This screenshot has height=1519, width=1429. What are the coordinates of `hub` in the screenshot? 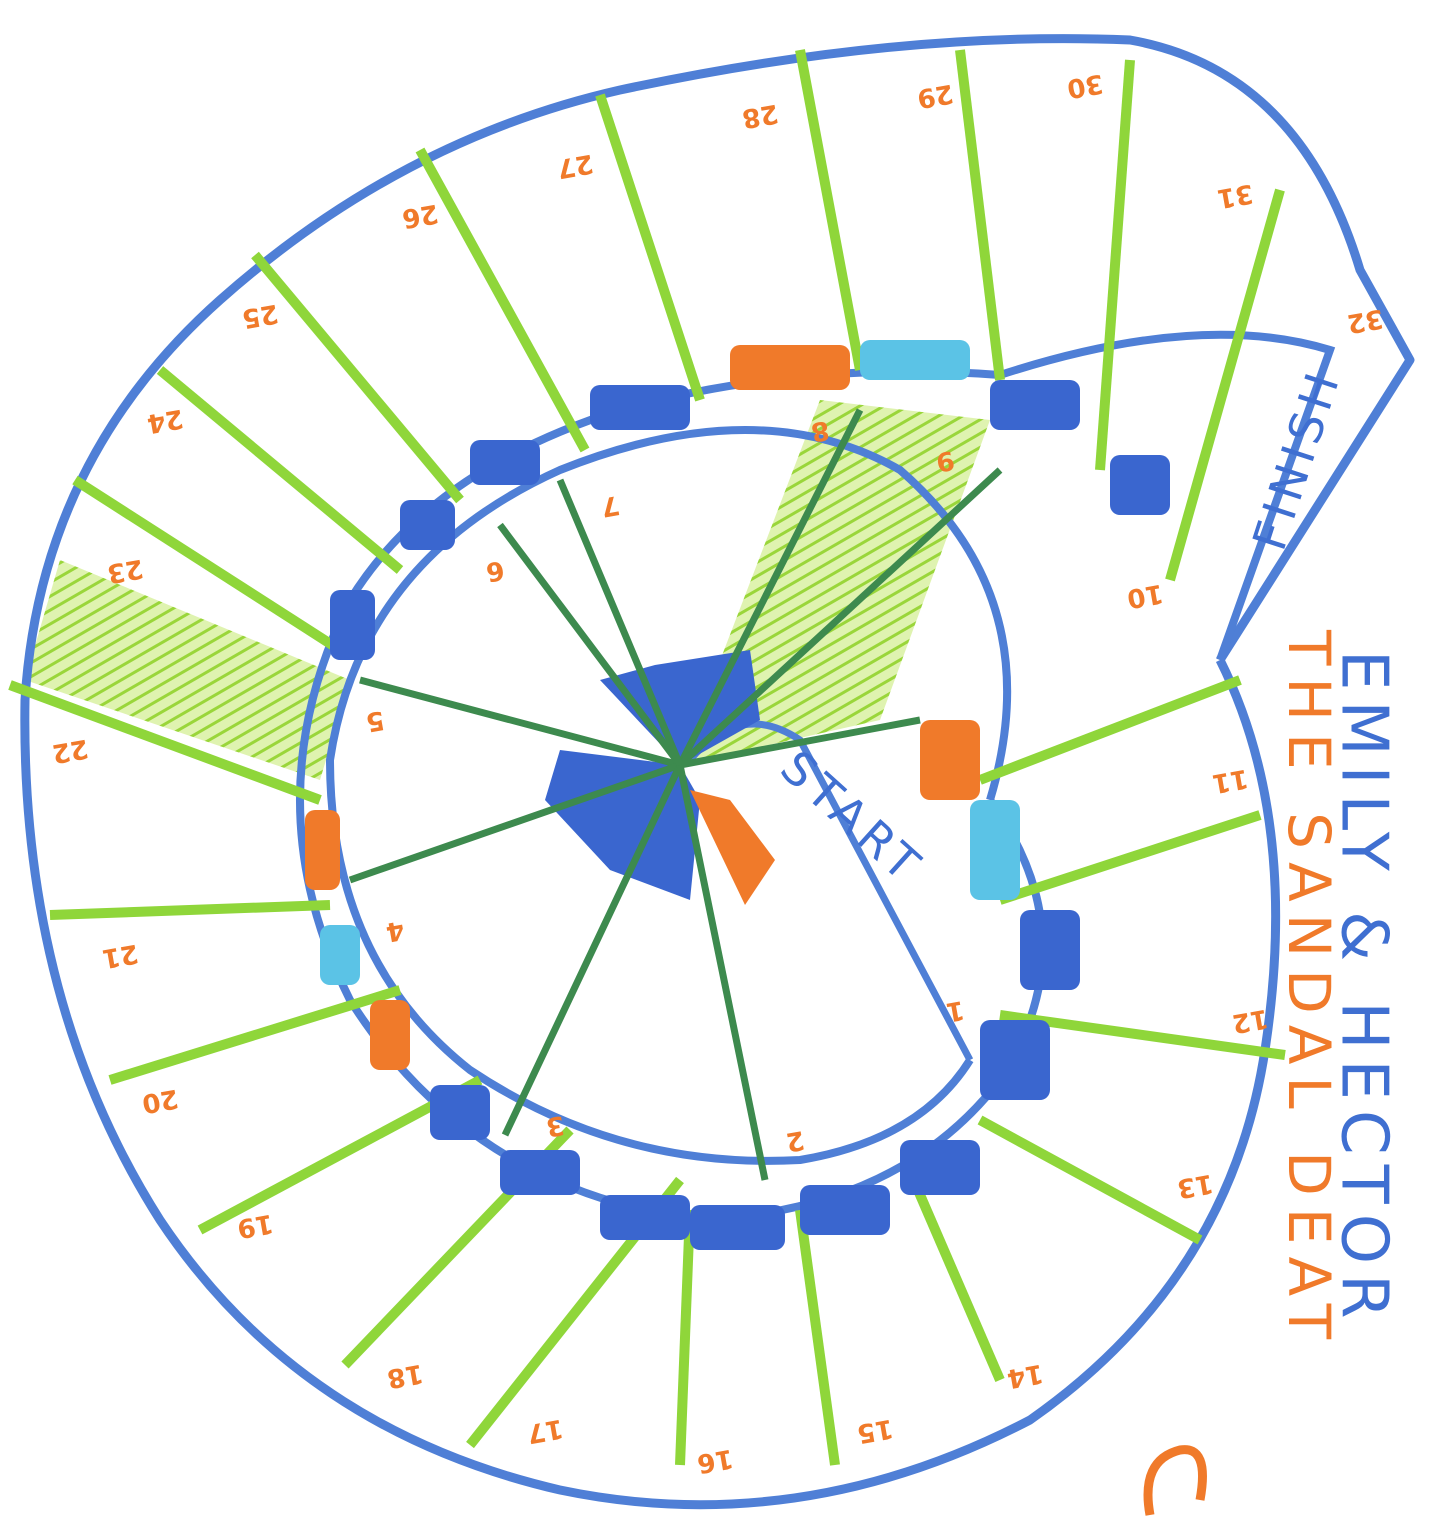 It's located at (622, 825).